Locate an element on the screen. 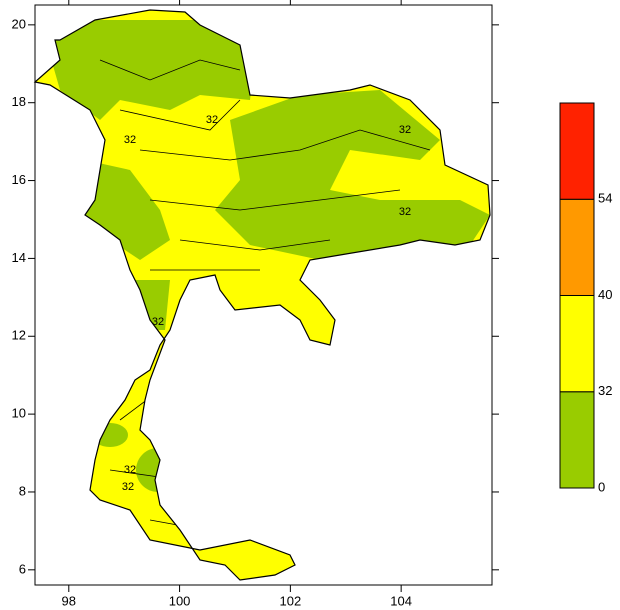 This screenshot has height=610, width=620. y-tick-label: 14 is located at coordinates (19, 257).